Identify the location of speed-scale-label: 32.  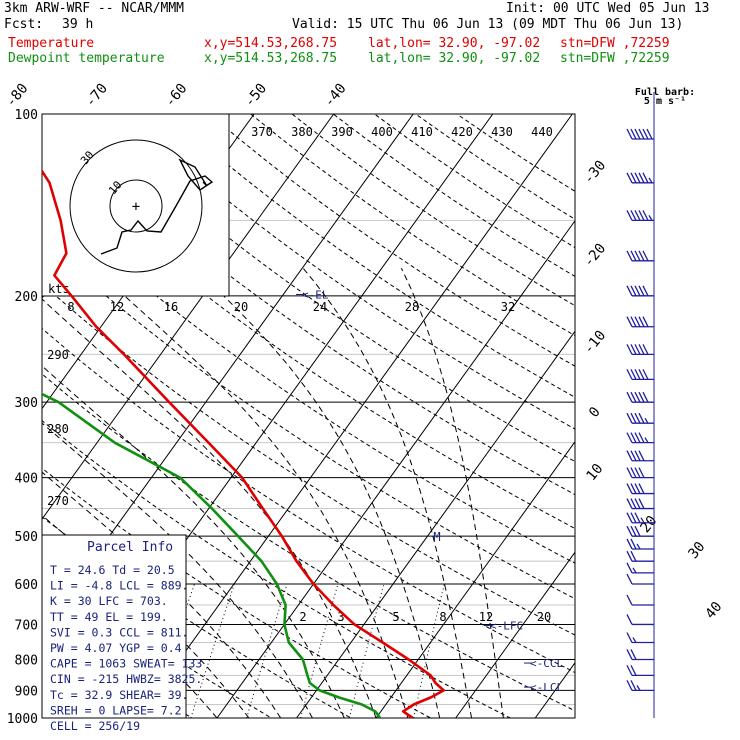
(508, 307).